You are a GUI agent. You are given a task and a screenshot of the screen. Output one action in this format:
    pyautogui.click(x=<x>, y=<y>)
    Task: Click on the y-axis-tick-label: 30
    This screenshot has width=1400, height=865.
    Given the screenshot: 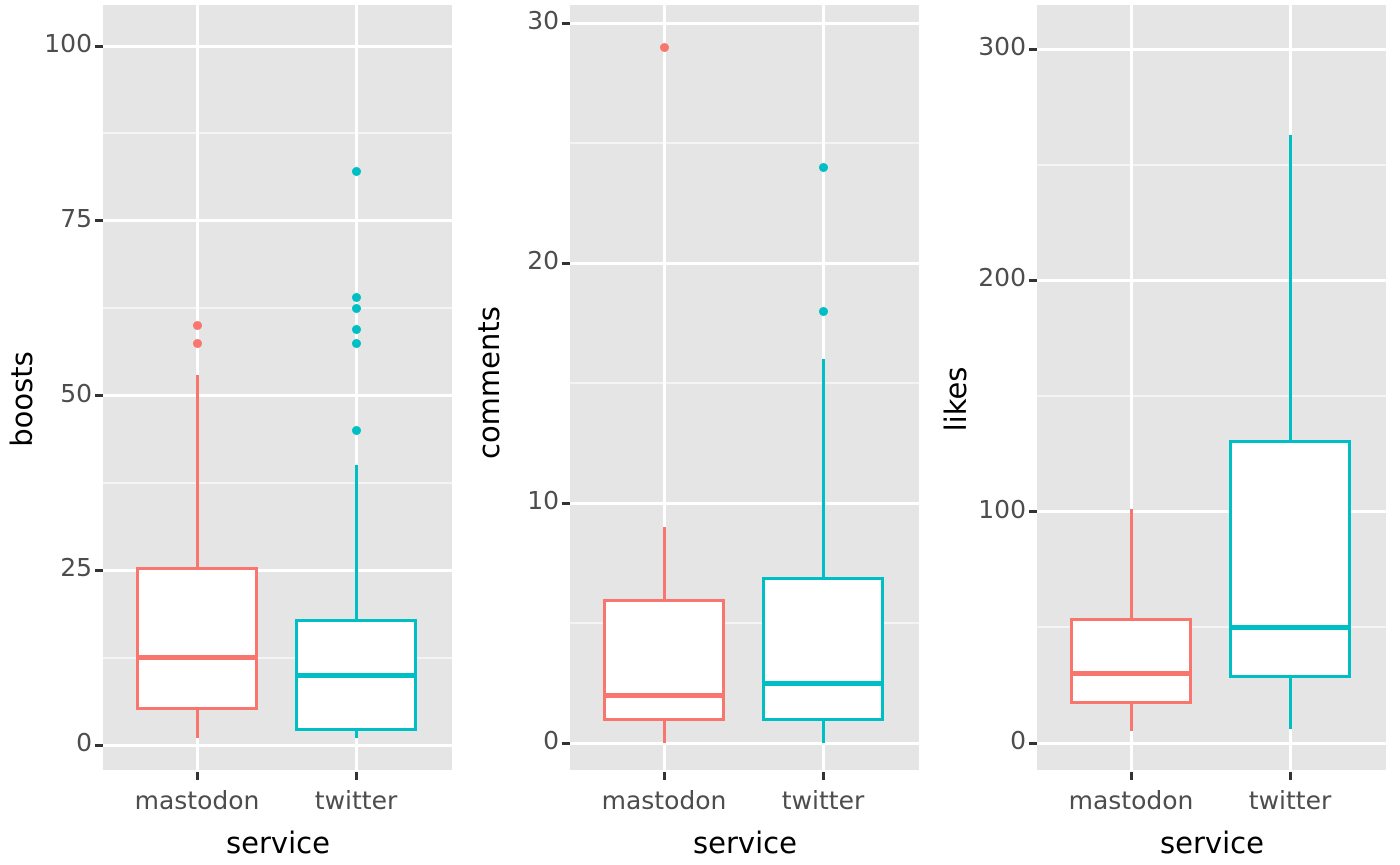 What is the action you would take?
    pyautogui.click(x=543, y=20)
    